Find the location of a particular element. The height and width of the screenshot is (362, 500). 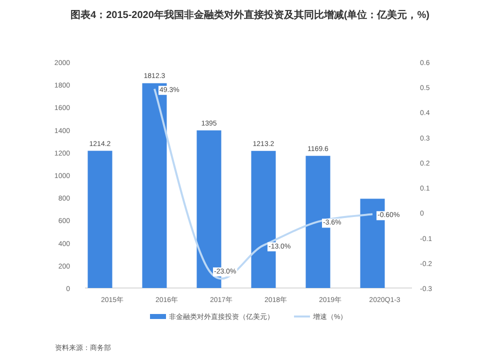

bar is located at coordinates (100, 219).